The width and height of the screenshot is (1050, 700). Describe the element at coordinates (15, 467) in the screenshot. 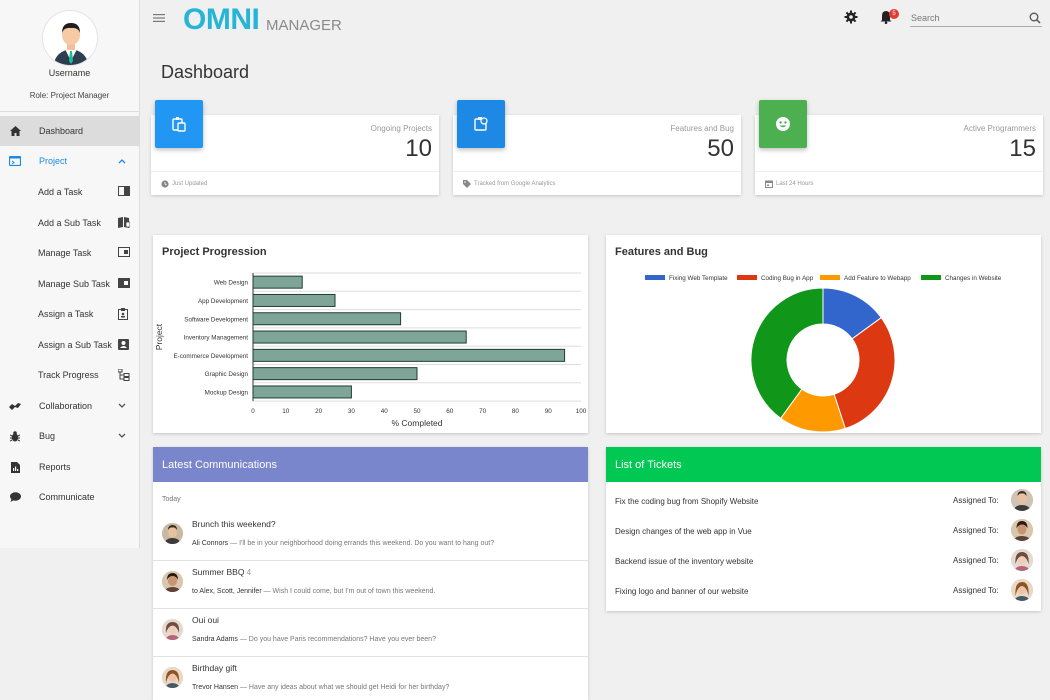

I see `reports-icon` at that location.